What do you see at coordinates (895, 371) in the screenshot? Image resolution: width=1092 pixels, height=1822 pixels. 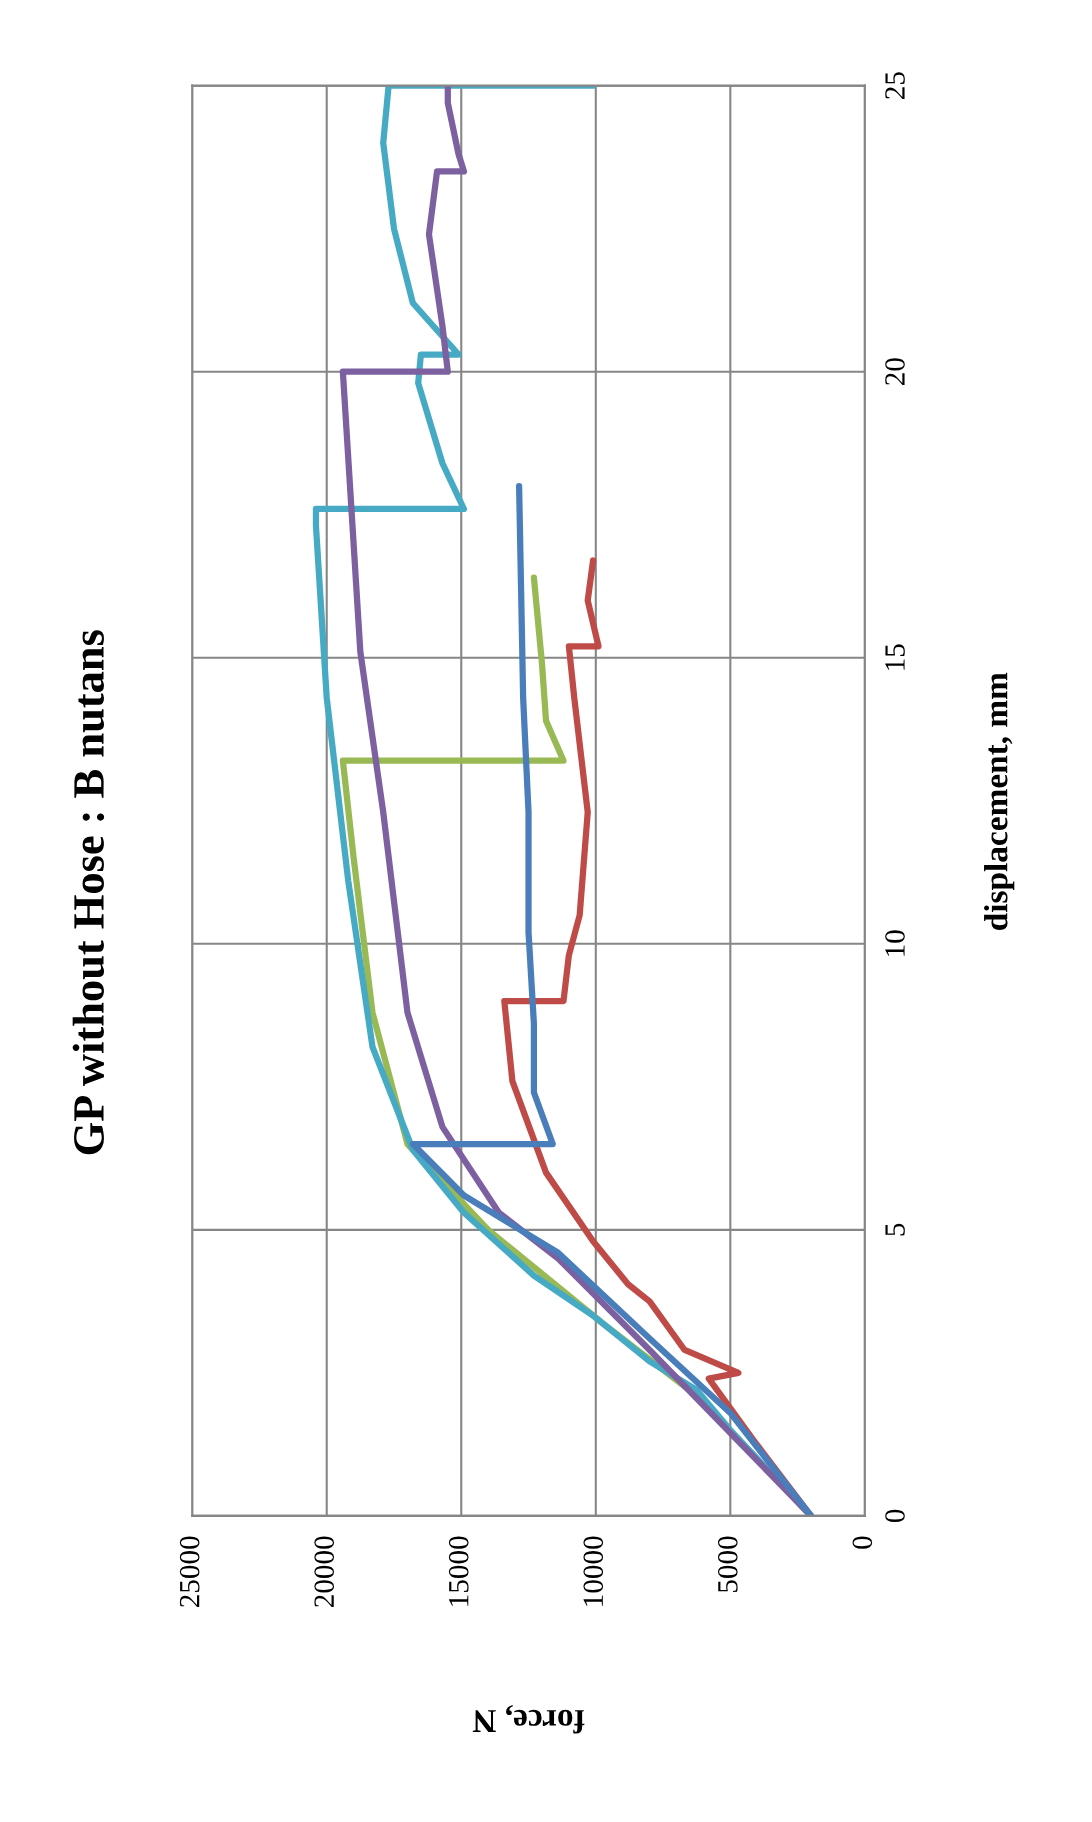 I see `y-tick-label: 20` at bounding box center [895, 371].